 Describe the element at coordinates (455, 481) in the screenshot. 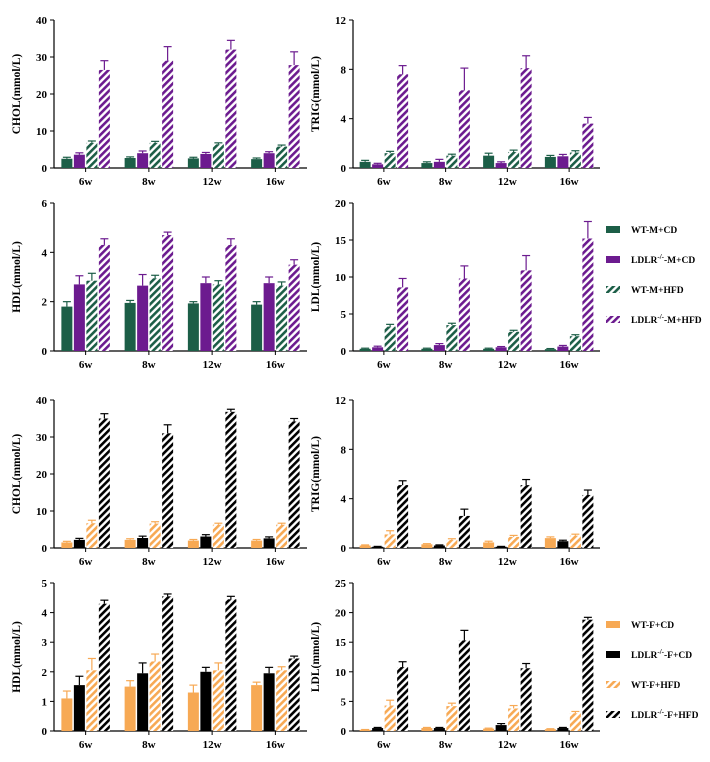

I see `chart-female-trig: 0 4 8 12 TRIG(mmol/L) 6w 8w 12w 16w` at that location.